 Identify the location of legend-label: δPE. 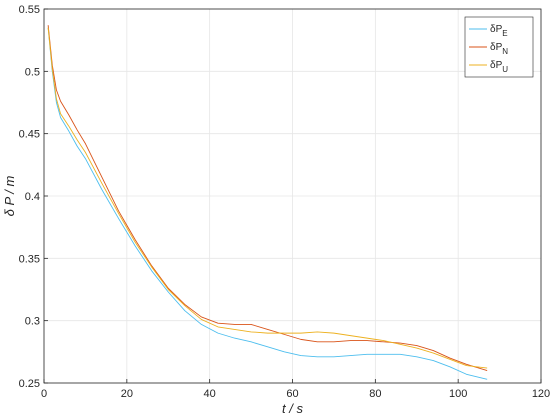
(499, 31).